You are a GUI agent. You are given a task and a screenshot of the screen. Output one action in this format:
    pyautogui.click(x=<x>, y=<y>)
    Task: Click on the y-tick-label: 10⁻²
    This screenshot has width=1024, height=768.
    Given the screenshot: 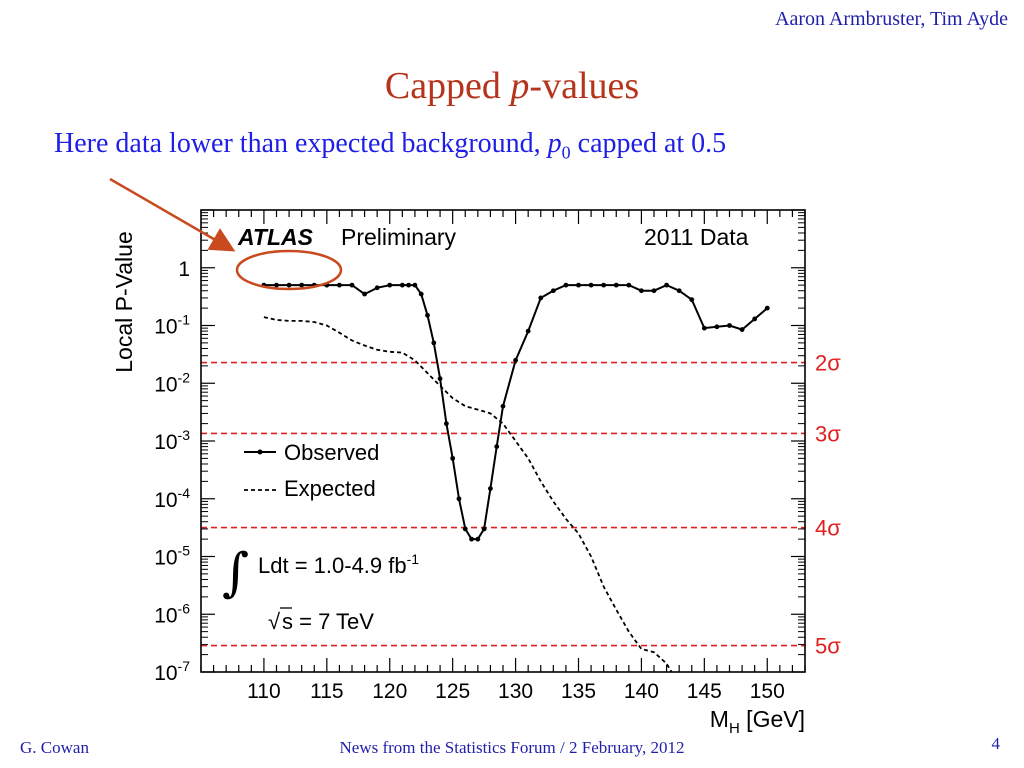 What is the action you would take?
    pyautogui.click(x=172, y=382)
    